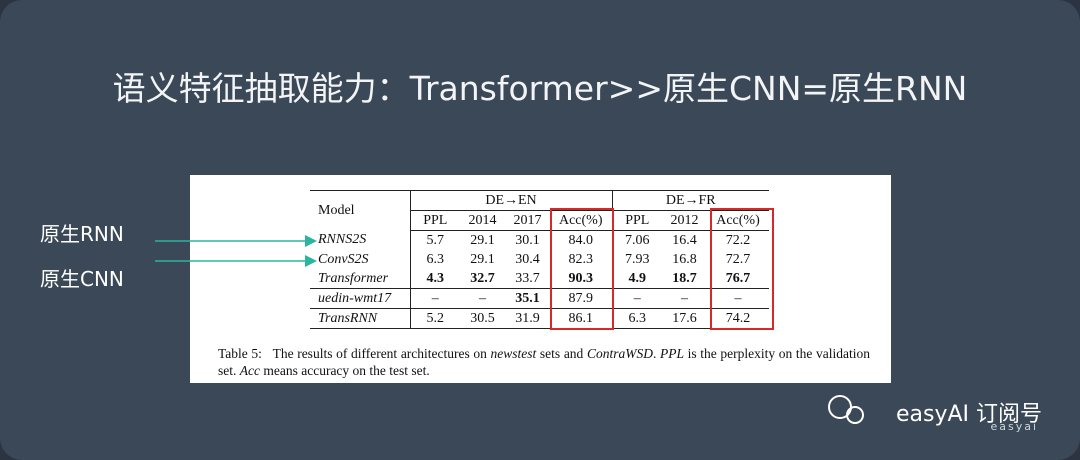 This screenshot has width=1080, height=460. Describe the element at coordinates (249, 370) in the screenshot. I see `caption-text: Acc` at that location.